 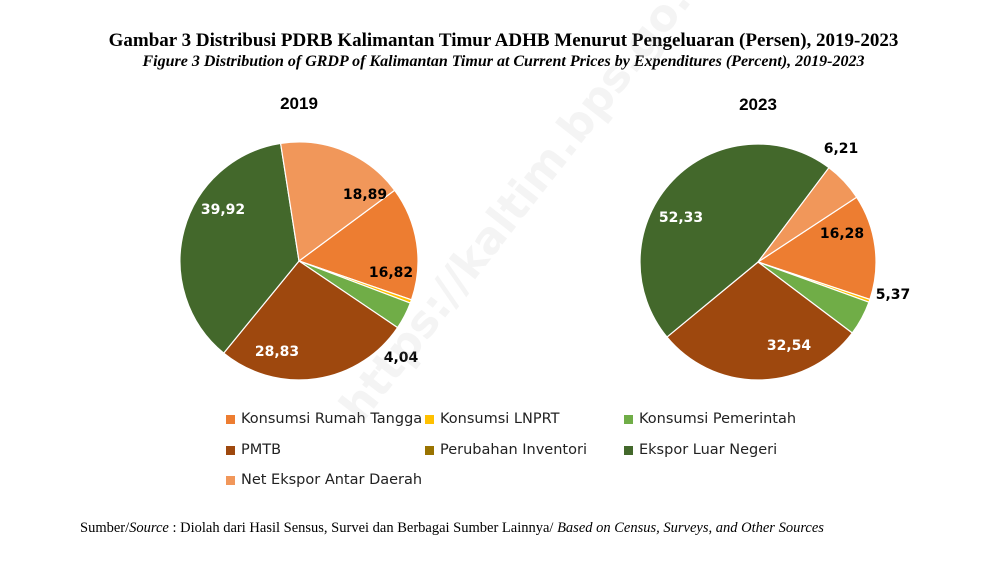 I want to click on legend-item-perubahan-inventori: Perubahan Inventori, so click(x=506, y=450).